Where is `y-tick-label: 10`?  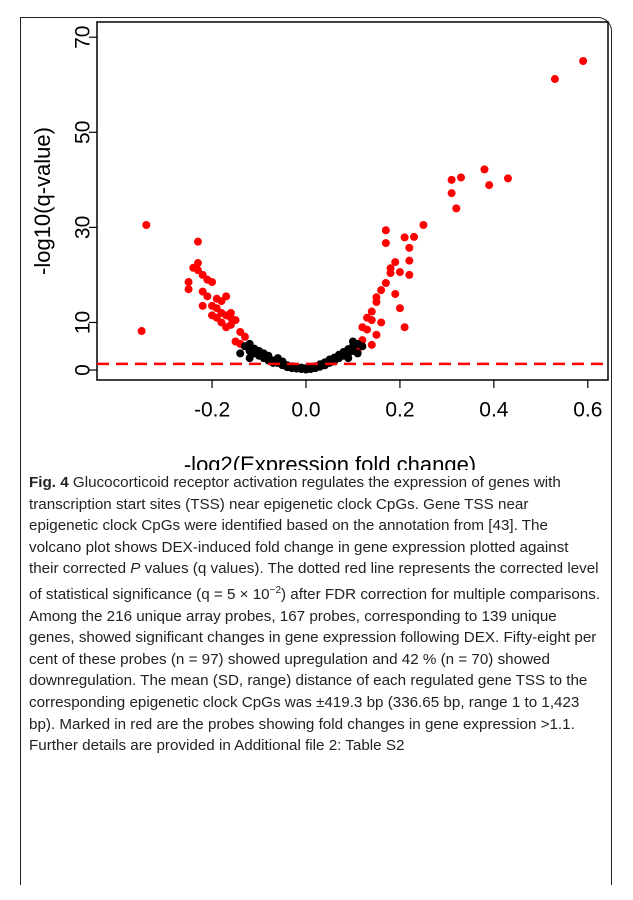
y-tick-label: 10 is located at coordinates (83, 322).